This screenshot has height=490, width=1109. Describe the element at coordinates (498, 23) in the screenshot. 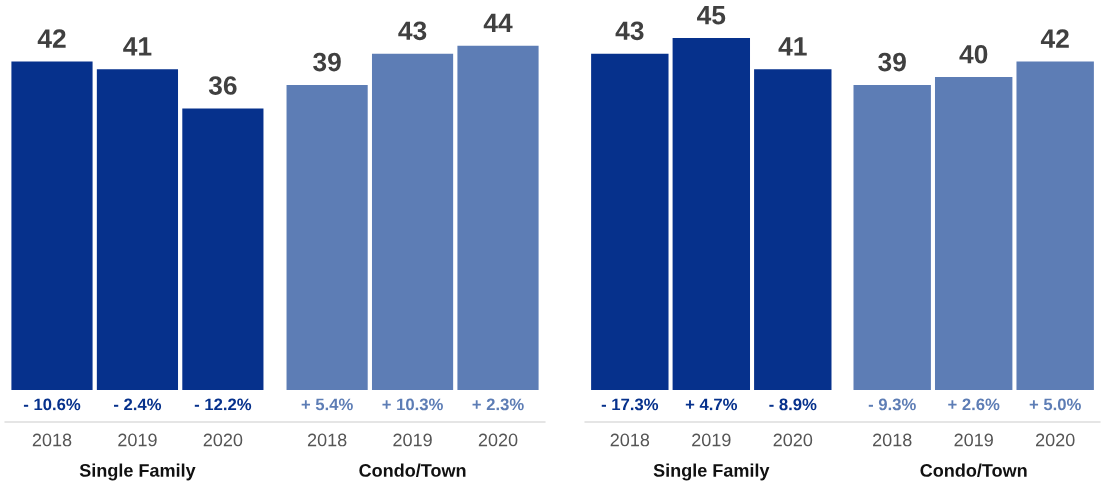

I see `data-label: 44` at that location.